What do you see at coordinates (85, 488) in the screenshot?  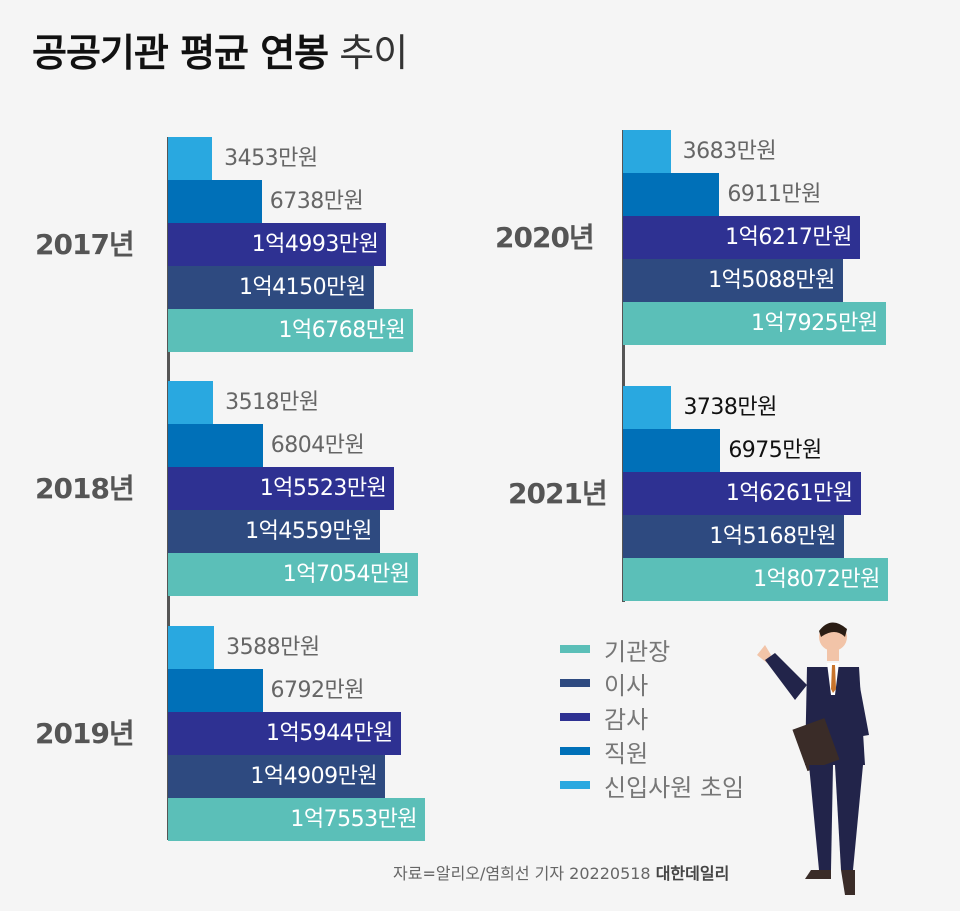 I see `year-label: 2018년` at bounding box center [85, 488].